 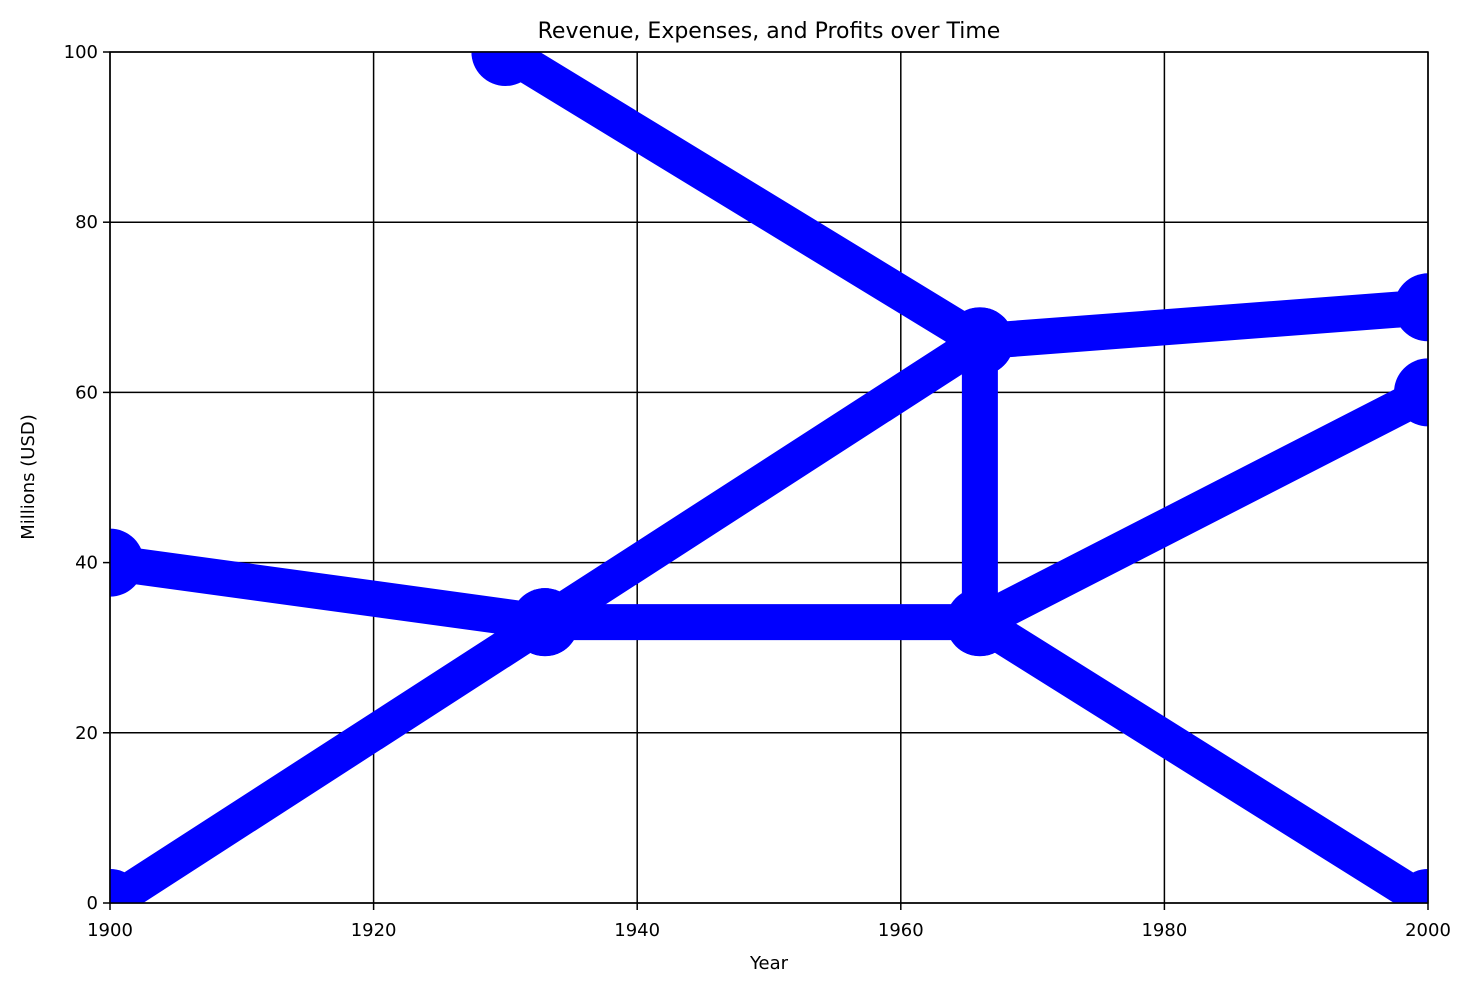 What do you see at coordinates (901, 930) in the screenshot?
I see `x-tick-label: 1960` at bounding box center [901, 930].